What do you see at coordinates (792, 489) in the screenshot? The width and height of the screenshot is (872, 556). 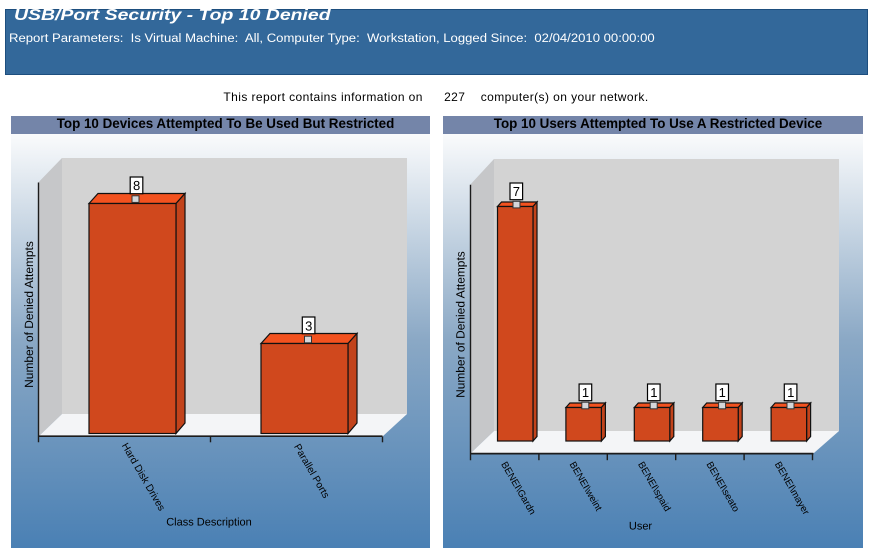 I see `svg-text: BENEI\mayer` at bounding box center [792, 489].